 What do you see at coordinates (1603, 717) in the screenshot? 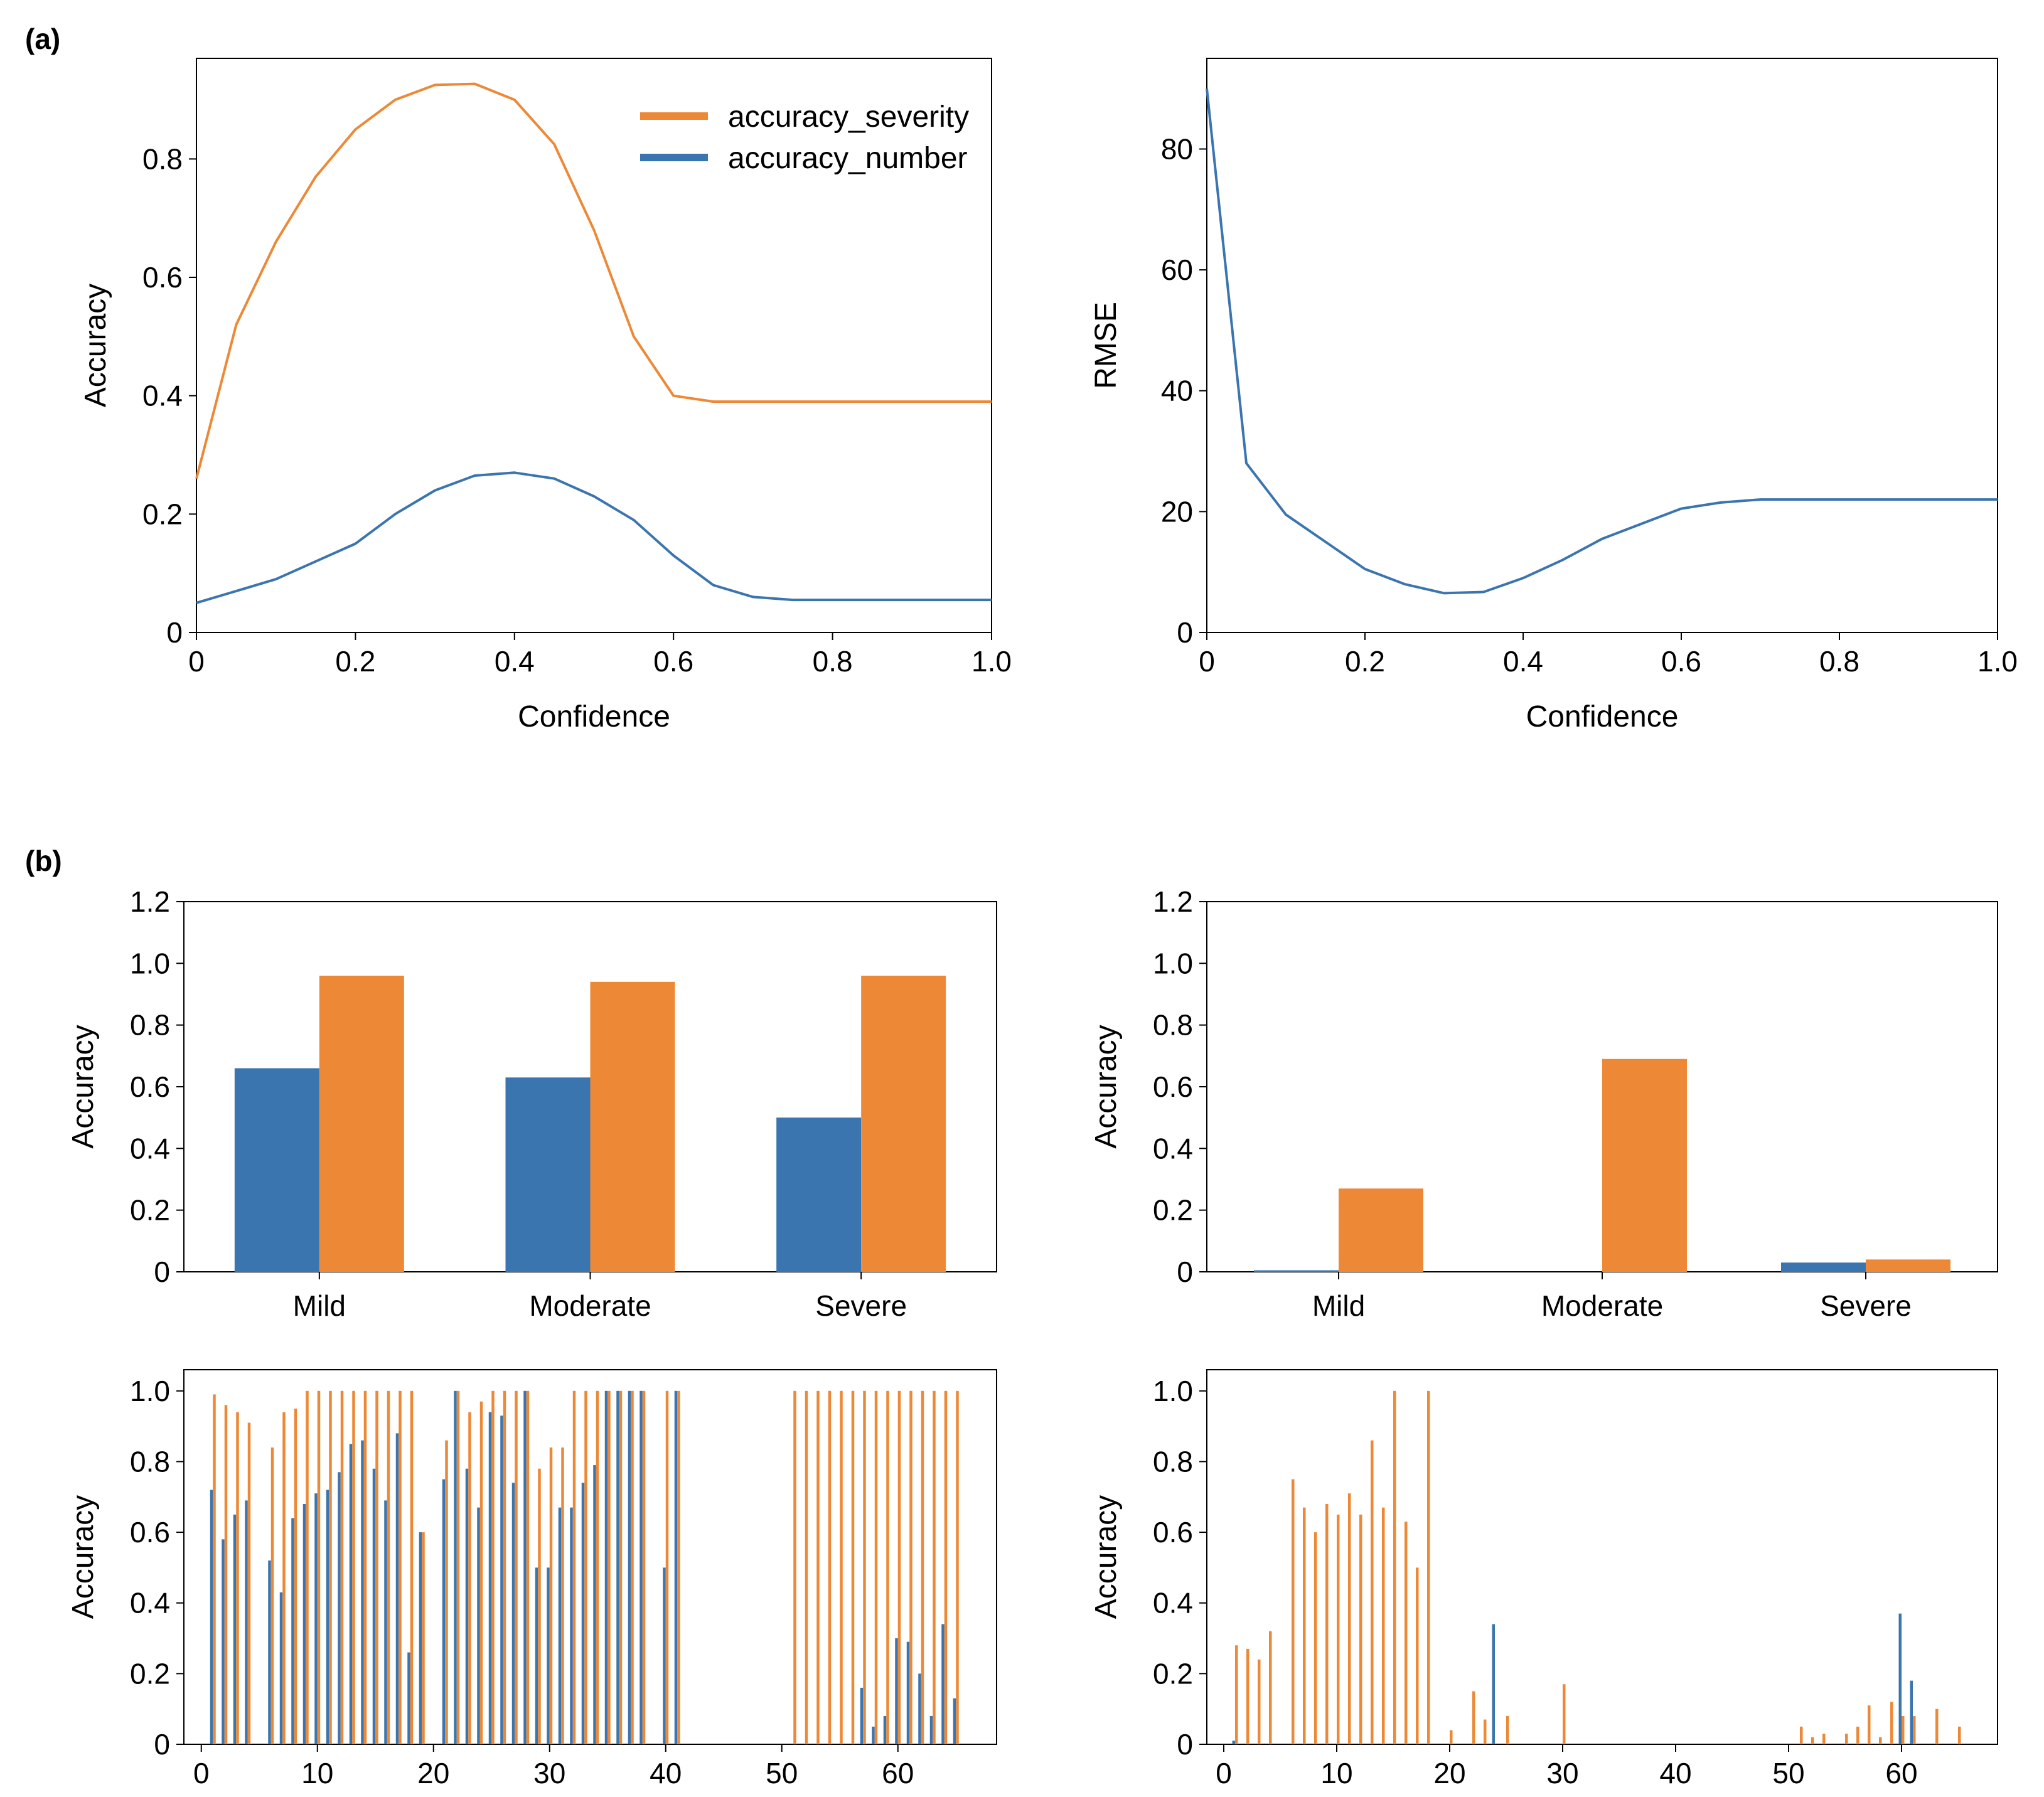
I see `x-axis-title: Confidence` at bounding box center [1603, 717].